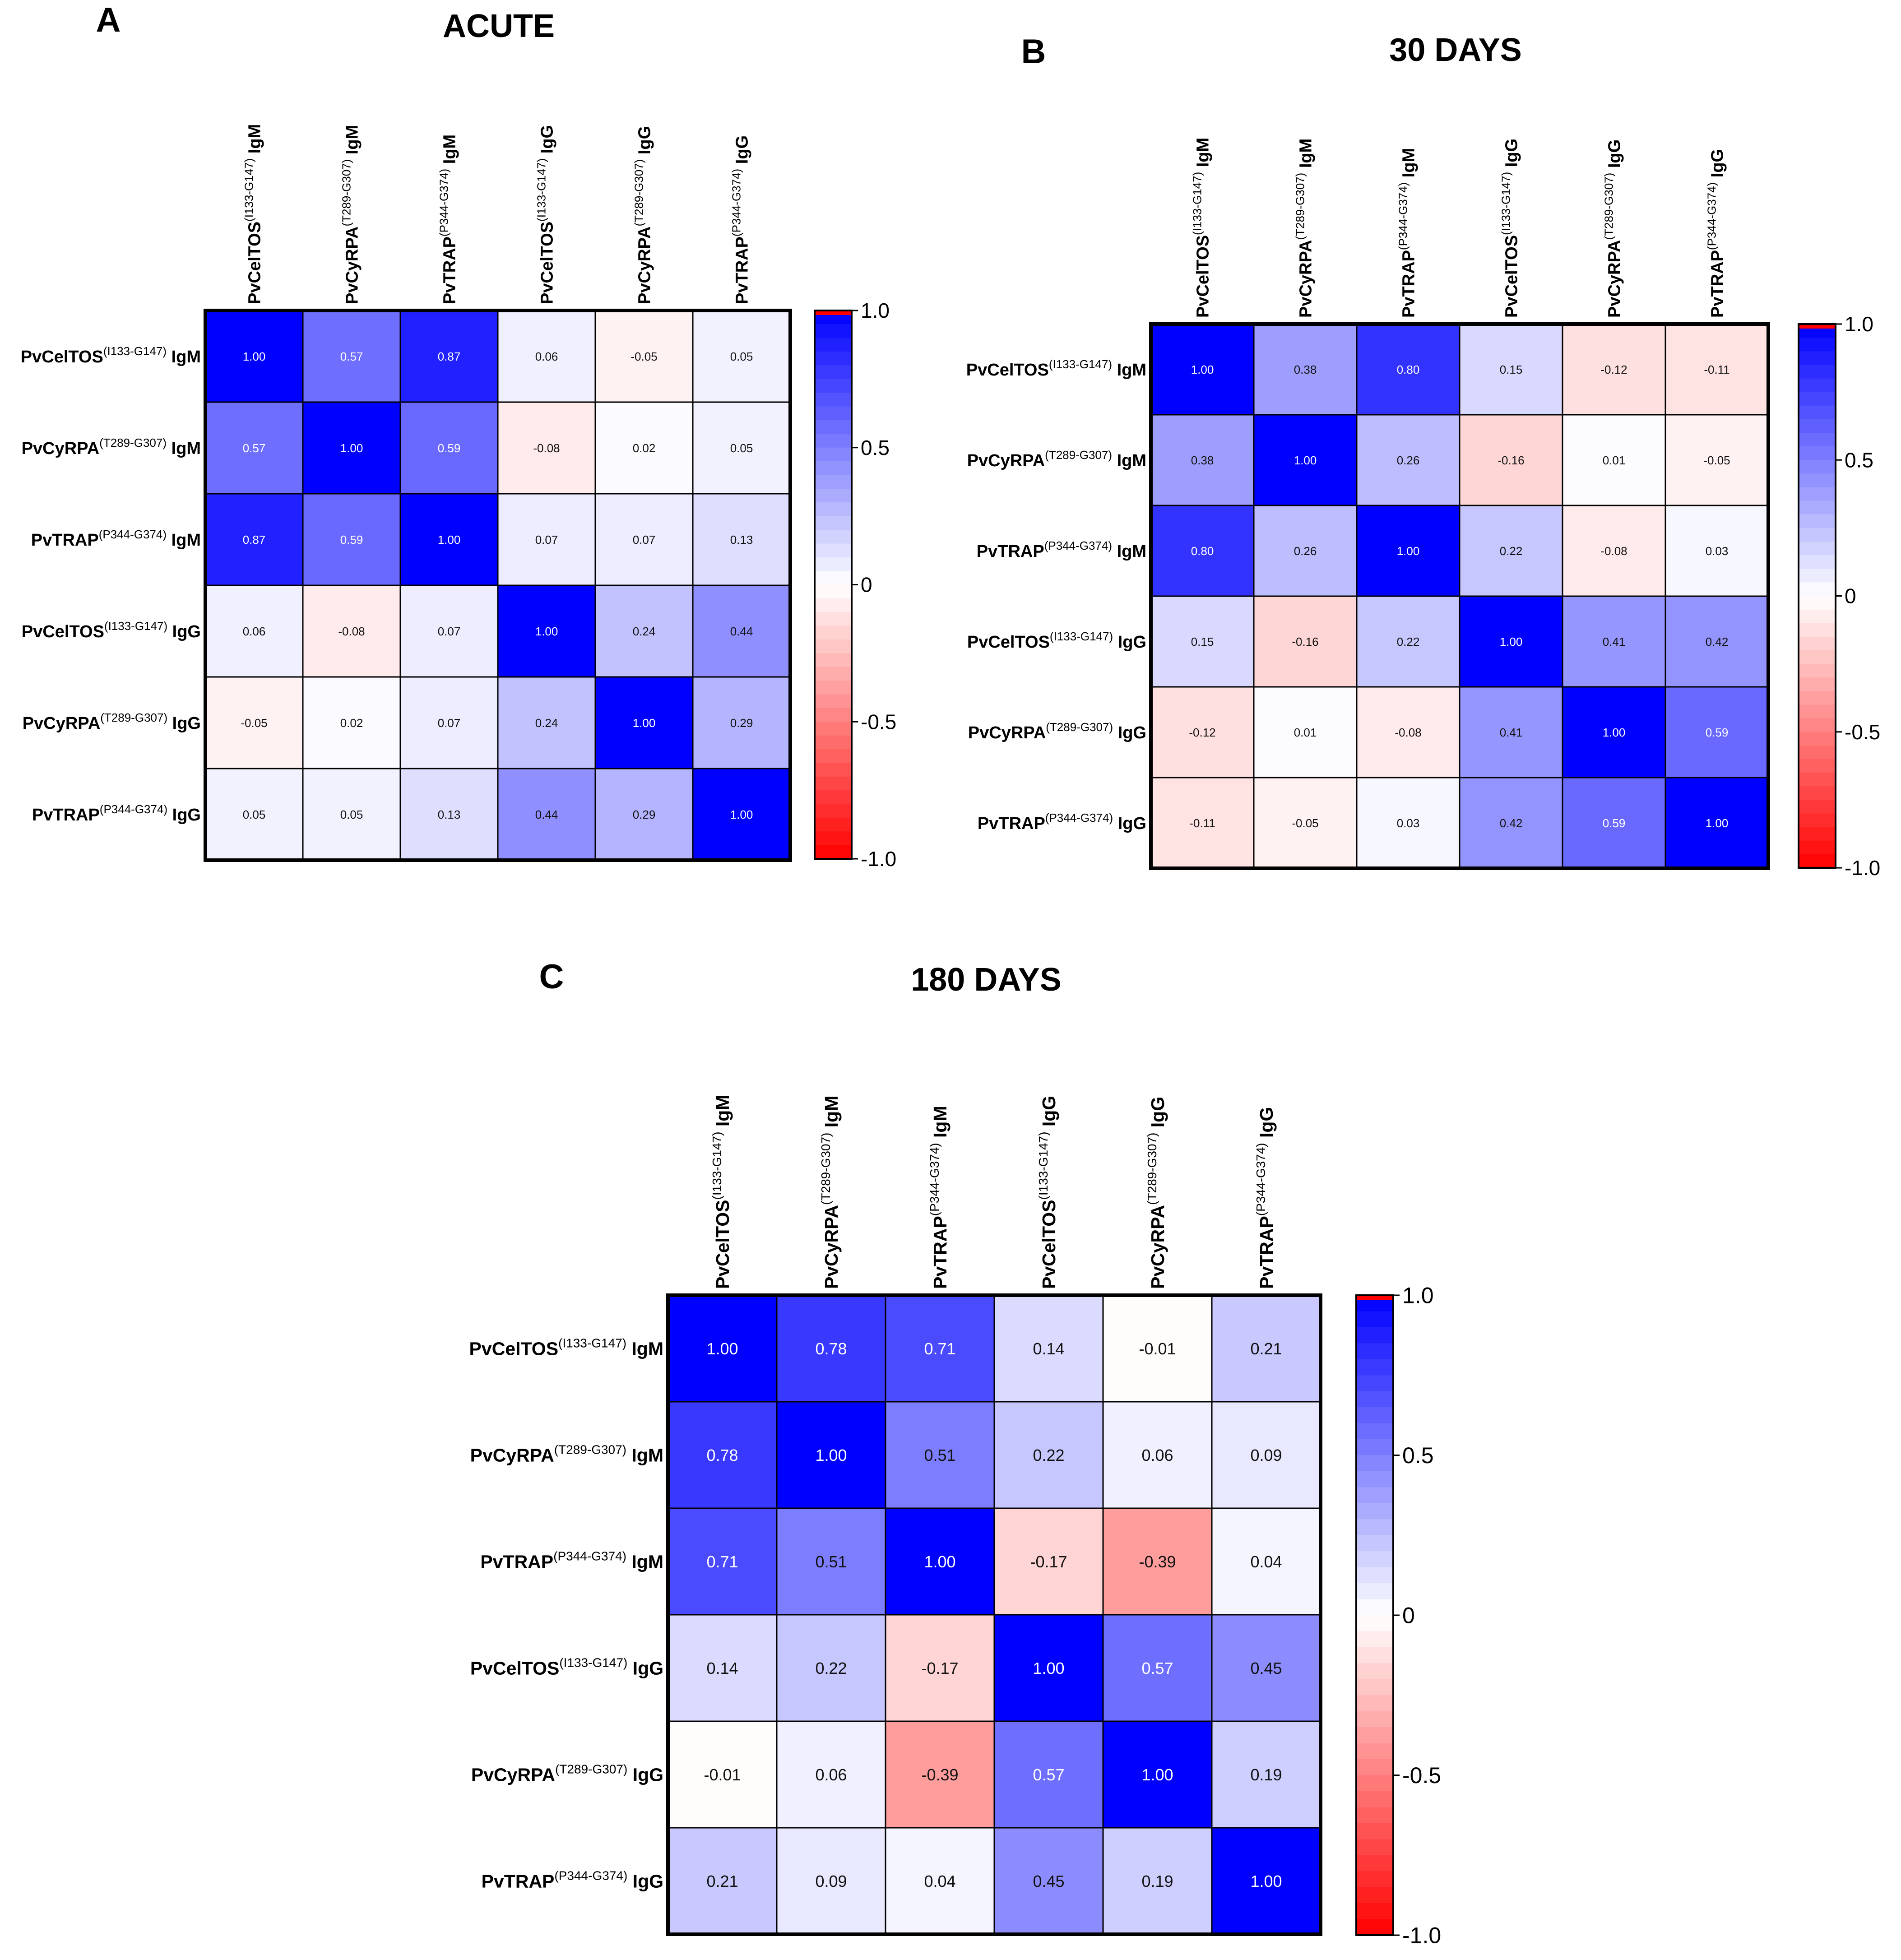 This screenshot has width=1901, height=1960. Describe the element at coordinates (1033, 51) in the screenshot. I see `panel-letter: B` at that location.